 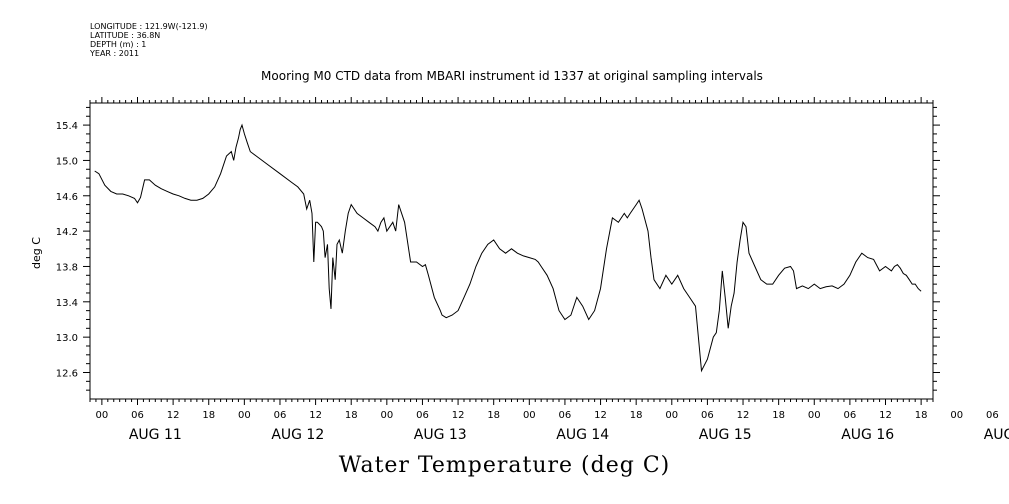 I want to click on longitude-label: LONGITUDE : 121.9W(-121.9), so click(x=149, y=26).